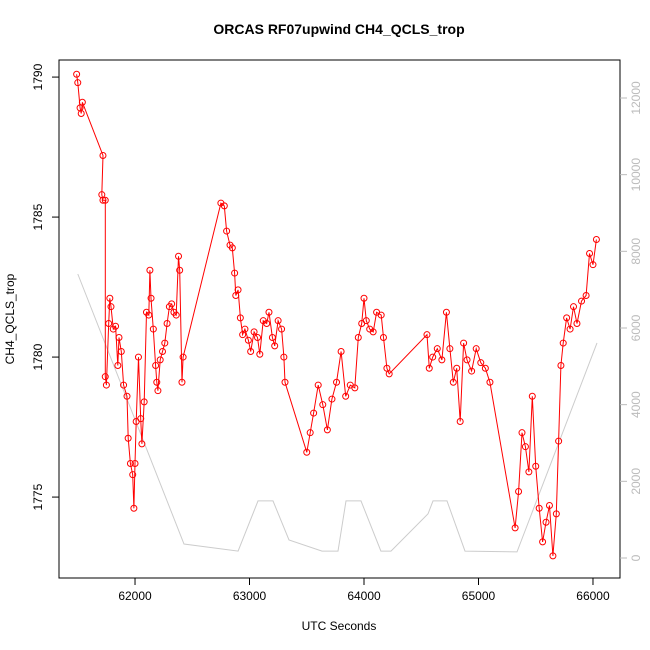 The image size is (650, 650). Describe the element at coordinates (338, 29) in the screenshot. I see `chart-title: ORCAS RF07upwind CH4_QCLS_trop` at that location.